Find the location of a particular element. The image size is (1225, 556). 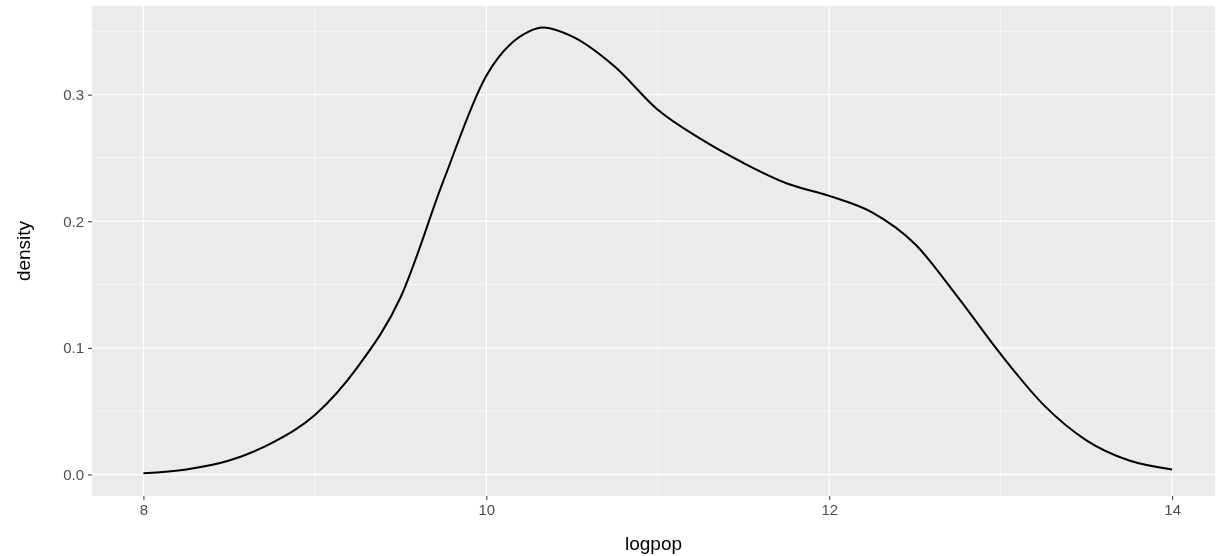

x-tick-label: 14 is located at coordinates (1172, 509).